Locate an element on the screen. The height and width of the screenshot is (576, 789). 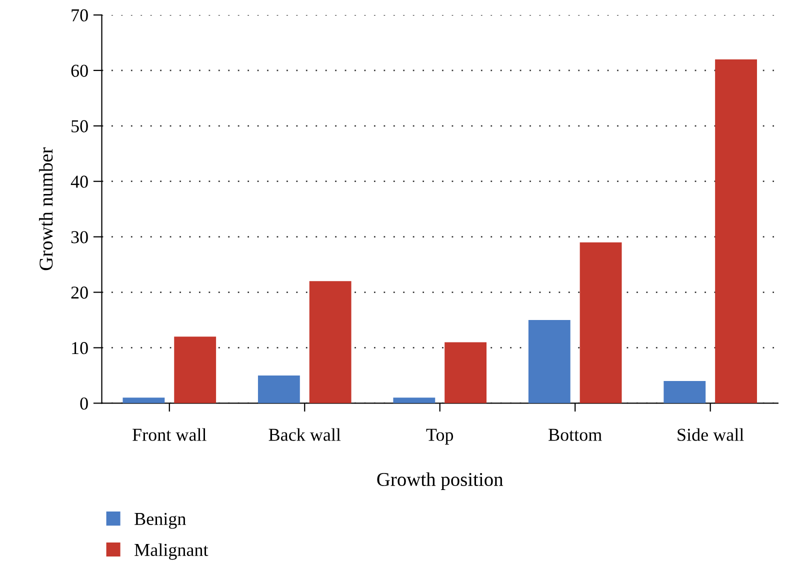
y-tick-label: 60 is located at coordinates (79, 70).